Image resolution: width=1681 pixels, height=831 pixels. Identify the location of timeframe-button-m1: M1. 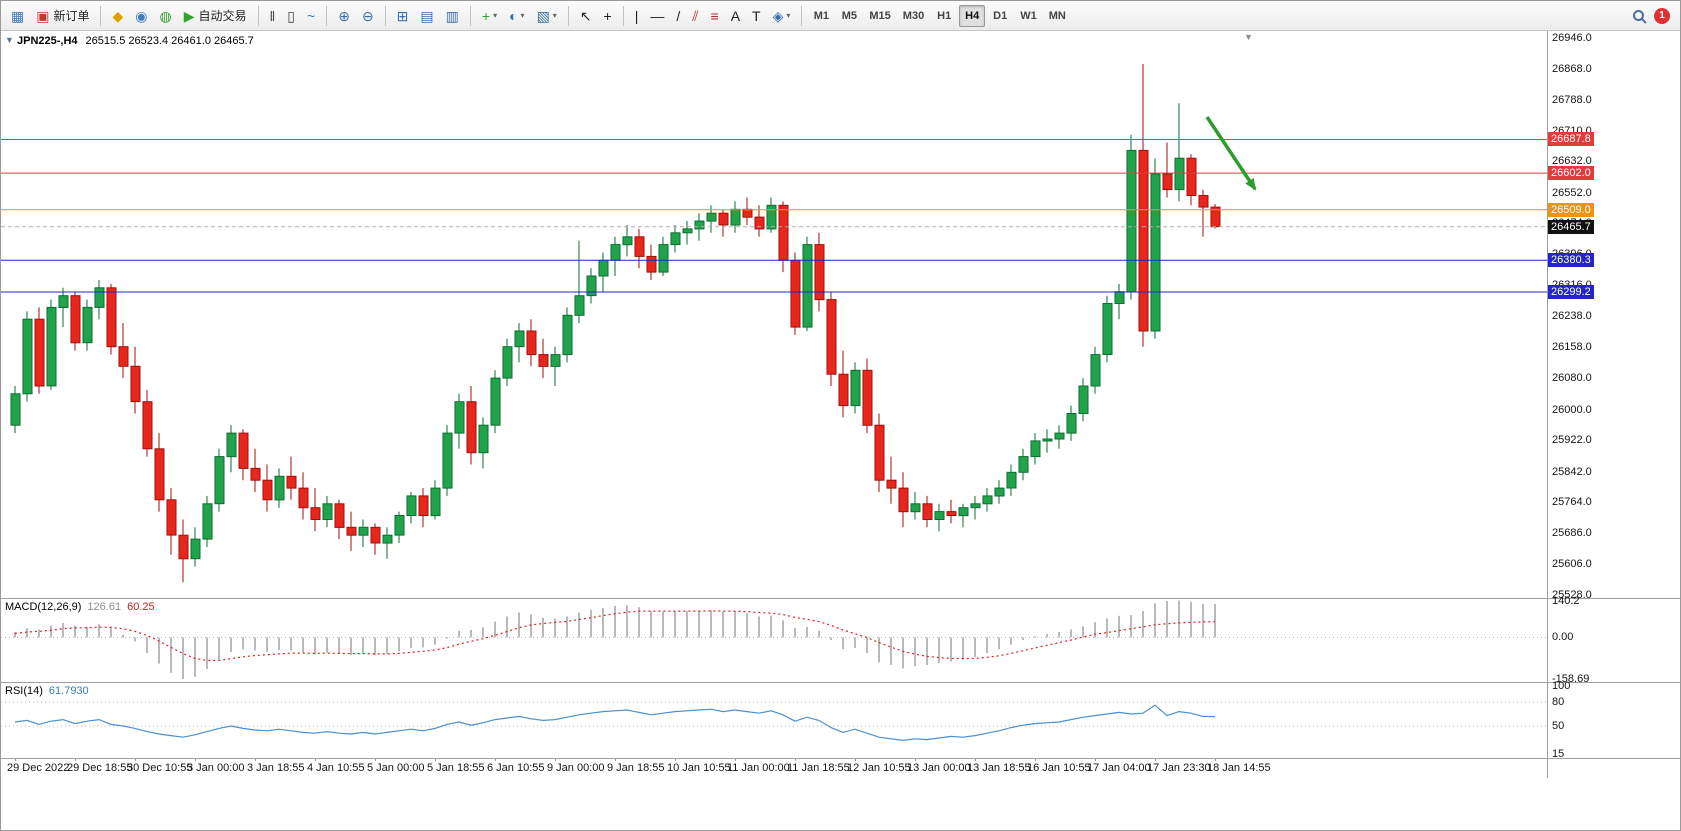
(821, 15).